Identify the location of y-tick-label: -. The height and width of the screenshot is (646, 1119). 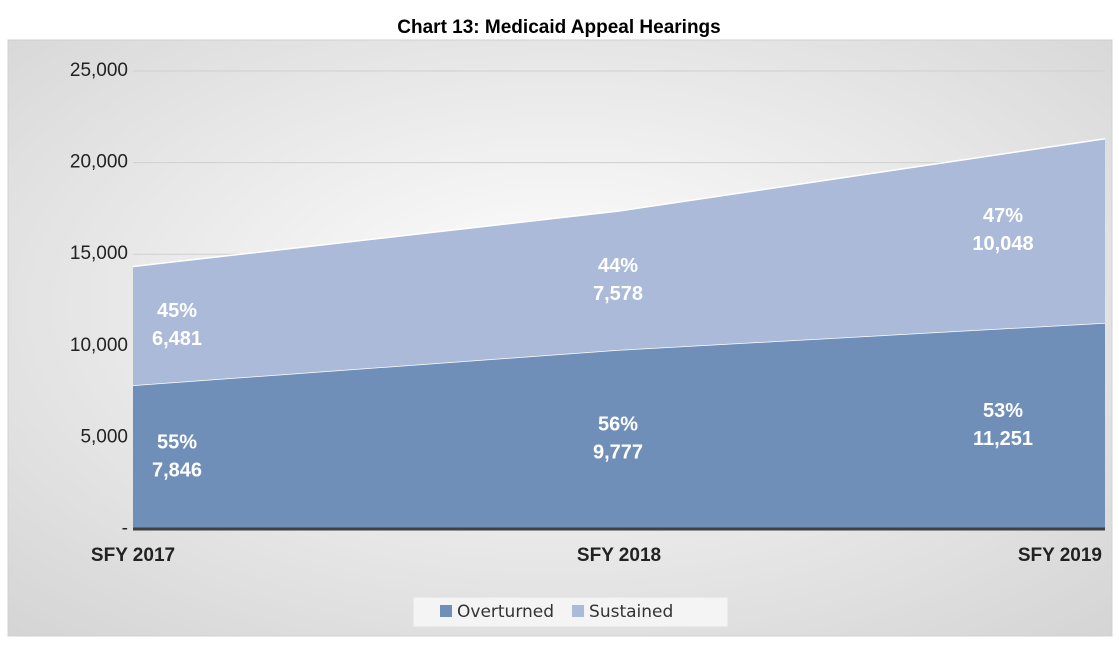
(125, 528).